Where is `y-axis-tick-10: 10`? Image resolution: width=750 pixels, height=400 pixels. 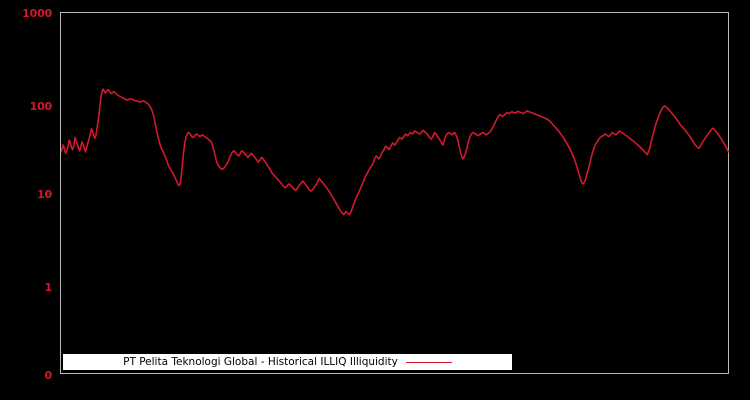 y-axis-tick-10: 10 is located at coordinates (44, 194).